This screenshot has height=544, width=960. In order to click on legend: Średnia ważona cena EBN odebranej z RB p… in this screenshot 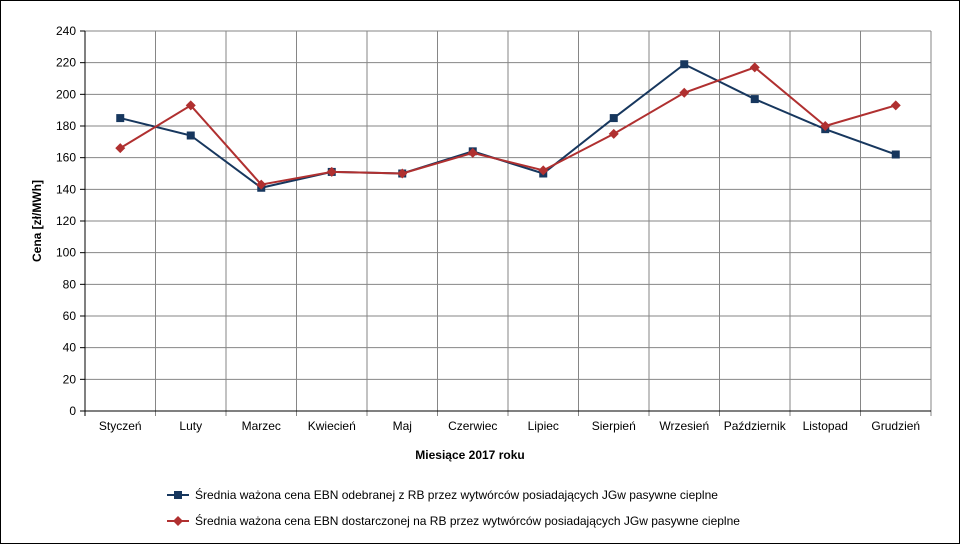, I will do `click(453, 507)`.